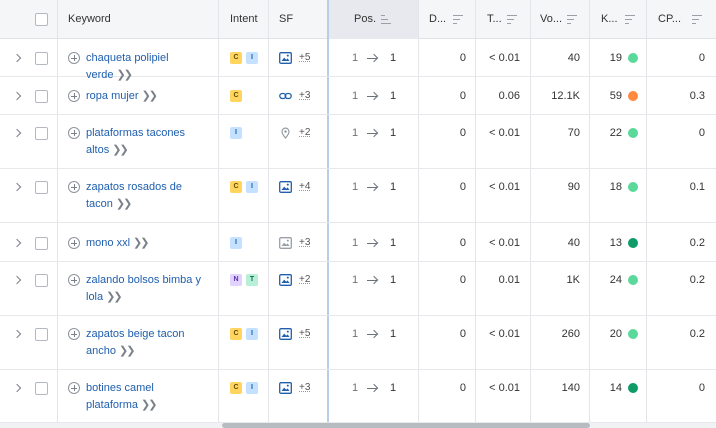 This screenshot has width=716, height=428. Describe the element at coordinates (236, 280) in the screenshot. I see `intent-badge: N` at that location.